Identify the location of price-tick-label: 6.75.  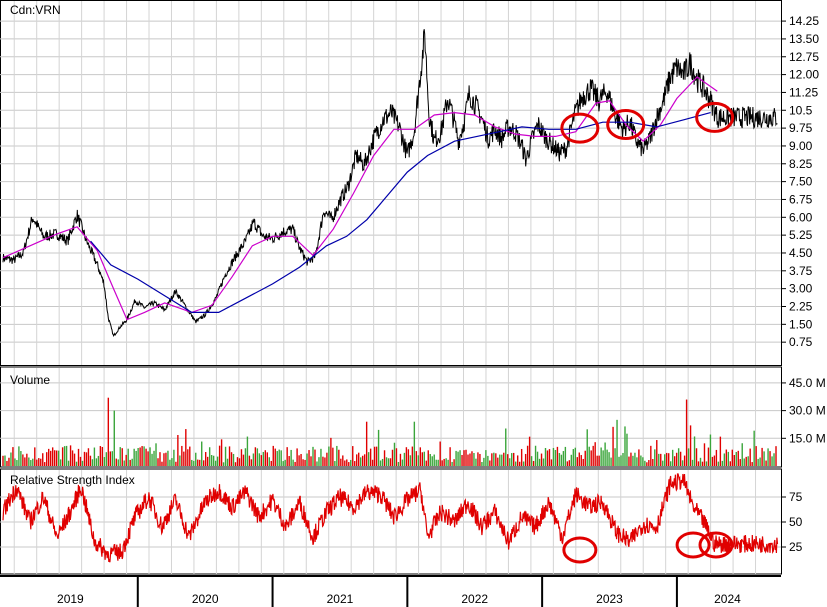
(801, 199).